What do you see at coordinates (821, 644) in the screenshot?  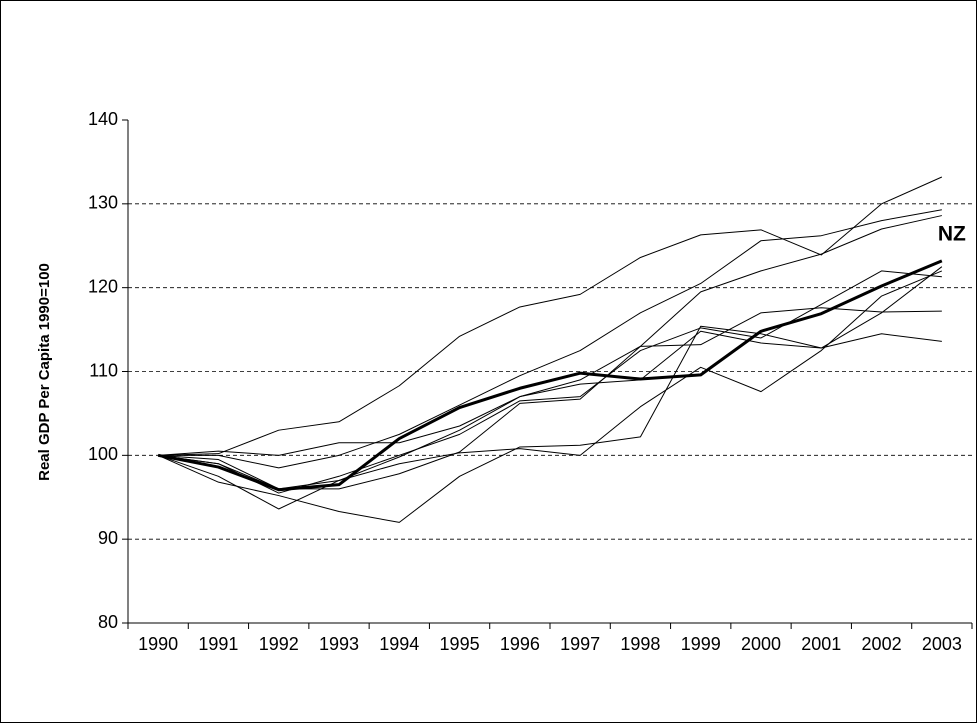 I see `x-tick-label: 2001` at bounding box center [821, 644].